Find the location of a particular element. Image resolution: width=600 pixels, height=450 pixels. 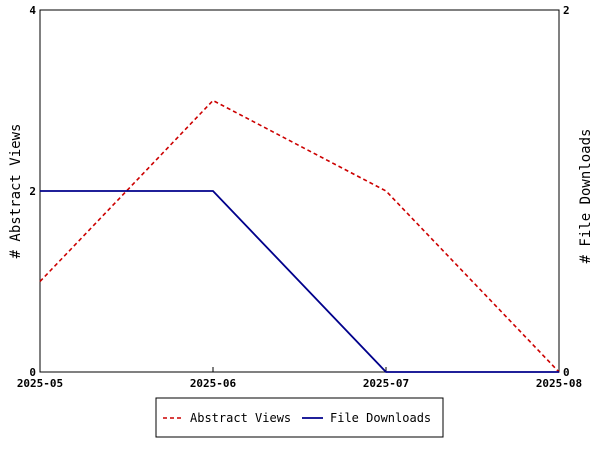

legend: Abstract Views File Downloads is located at coordinates (299, 417).